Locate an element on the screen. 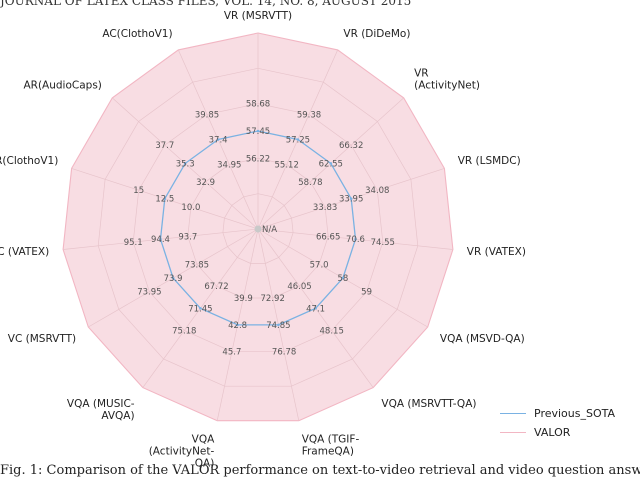  tick-prev-vr-vatex: 70.6 is located at coordinates (355, 240).